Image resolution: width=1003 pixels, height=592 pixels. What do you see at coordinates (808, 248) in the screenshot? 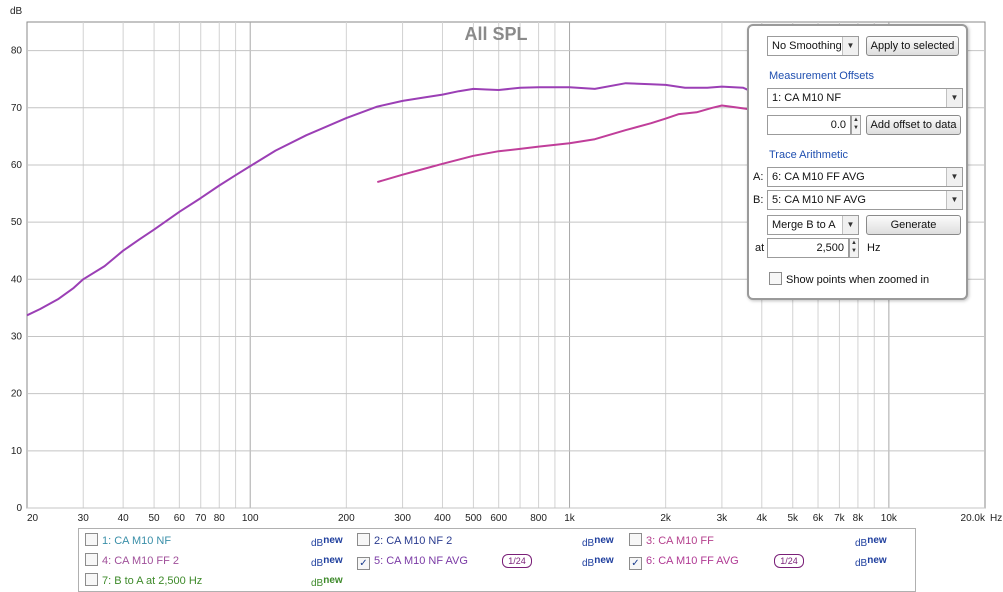
I see `frequency-input: 2,500` at bounding box center [808, 248].